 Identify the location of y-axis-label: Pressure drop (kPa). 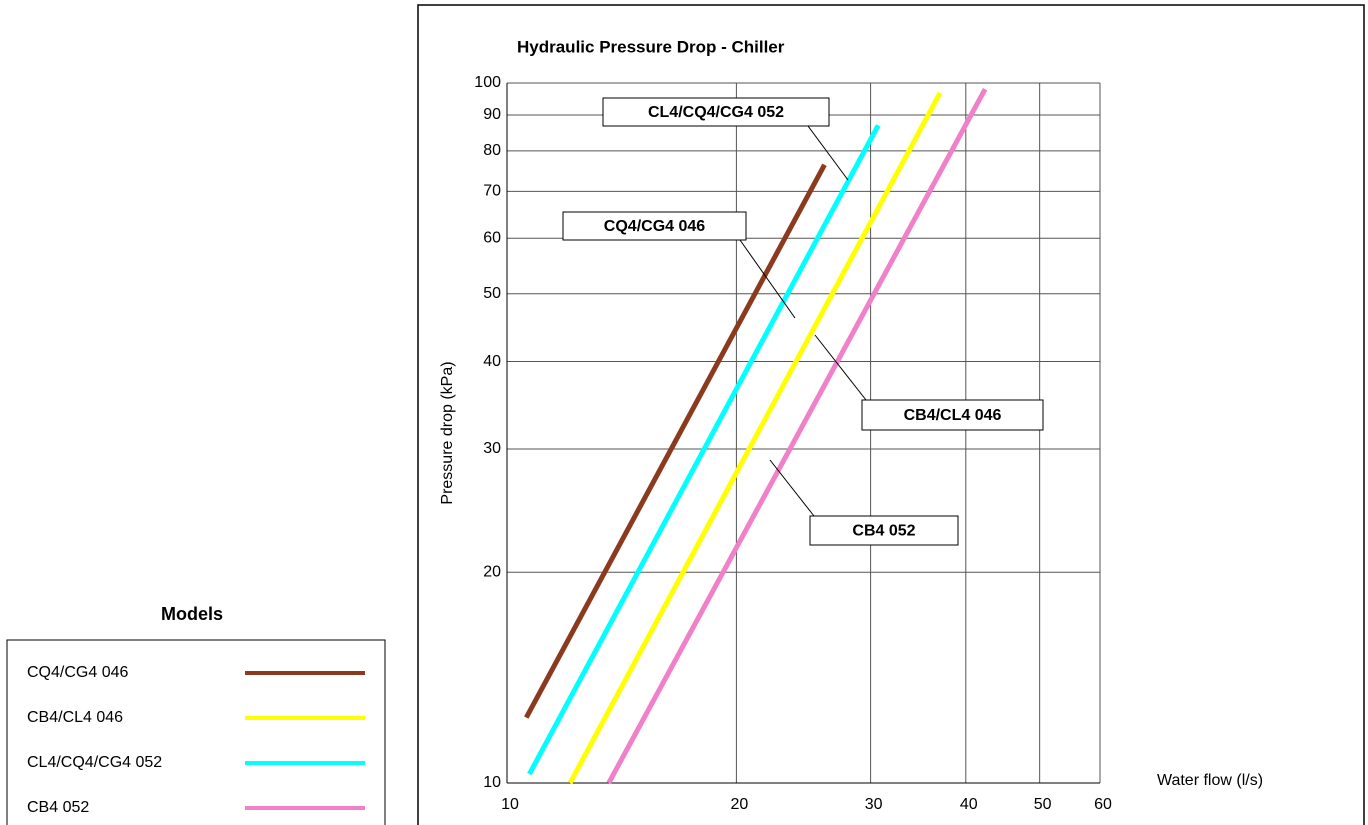
(447, 432).